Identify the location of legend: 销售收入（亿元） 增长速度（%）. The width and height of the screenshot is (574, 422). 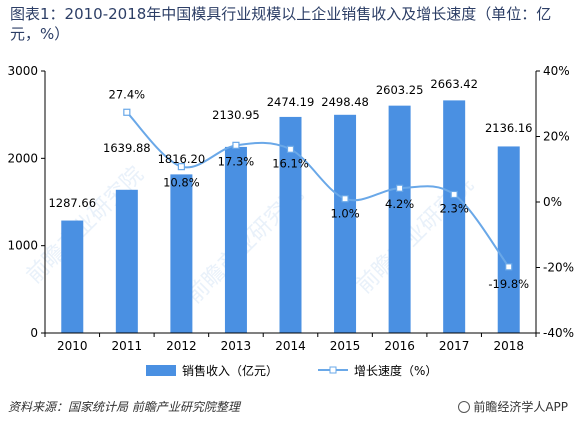
(291, 370).